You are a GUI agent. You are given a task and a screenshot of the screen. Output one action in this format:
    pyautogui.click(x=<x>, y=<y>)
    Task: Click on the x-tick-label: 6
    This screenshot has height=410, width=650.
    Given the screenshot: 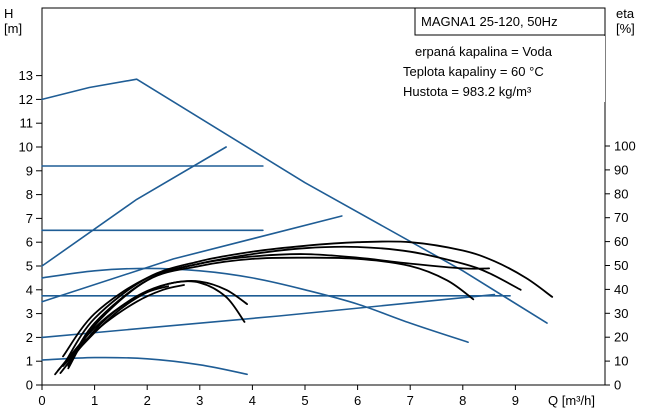 What is the action you would take?
    pyautogui.click(x=357, y=400)
    